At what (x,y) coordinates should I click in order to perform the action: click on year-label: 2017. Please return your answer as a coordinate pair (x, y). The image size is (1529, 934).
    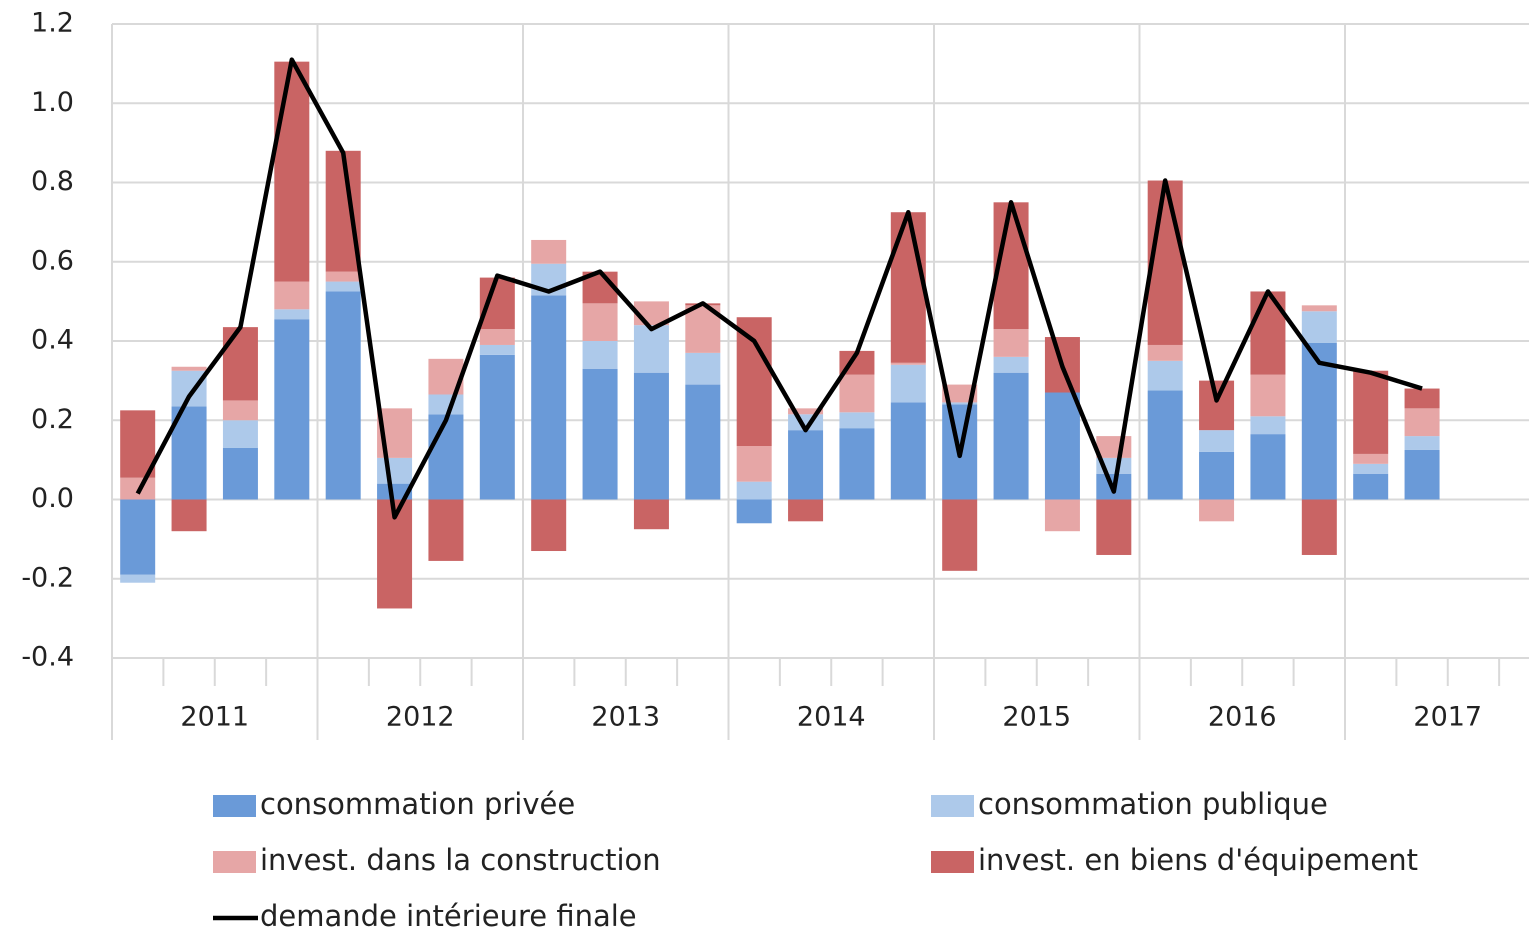
    Looking at the image, I should click on (1447, 717).